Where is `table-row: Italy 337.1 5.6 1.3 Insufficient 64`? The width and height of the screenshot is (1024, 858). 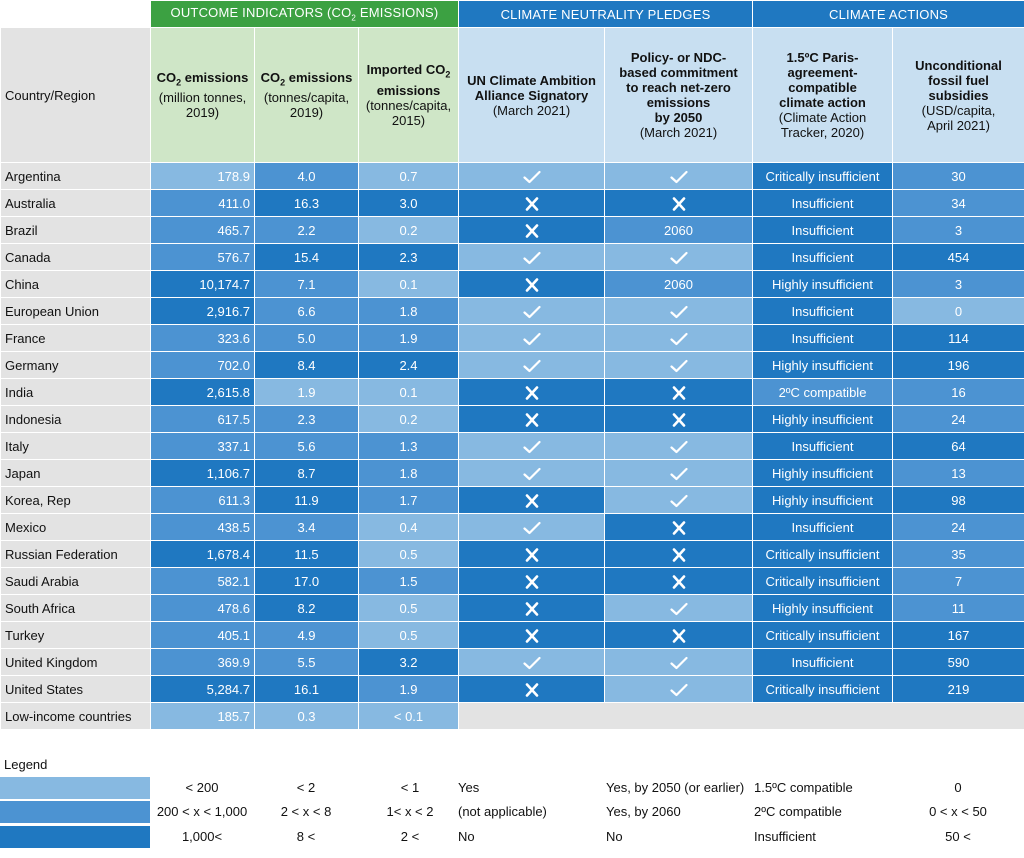 table-row: Italy 337.1 5.6 1.3 Insufficient 64 is located at coordinates (512, 446).